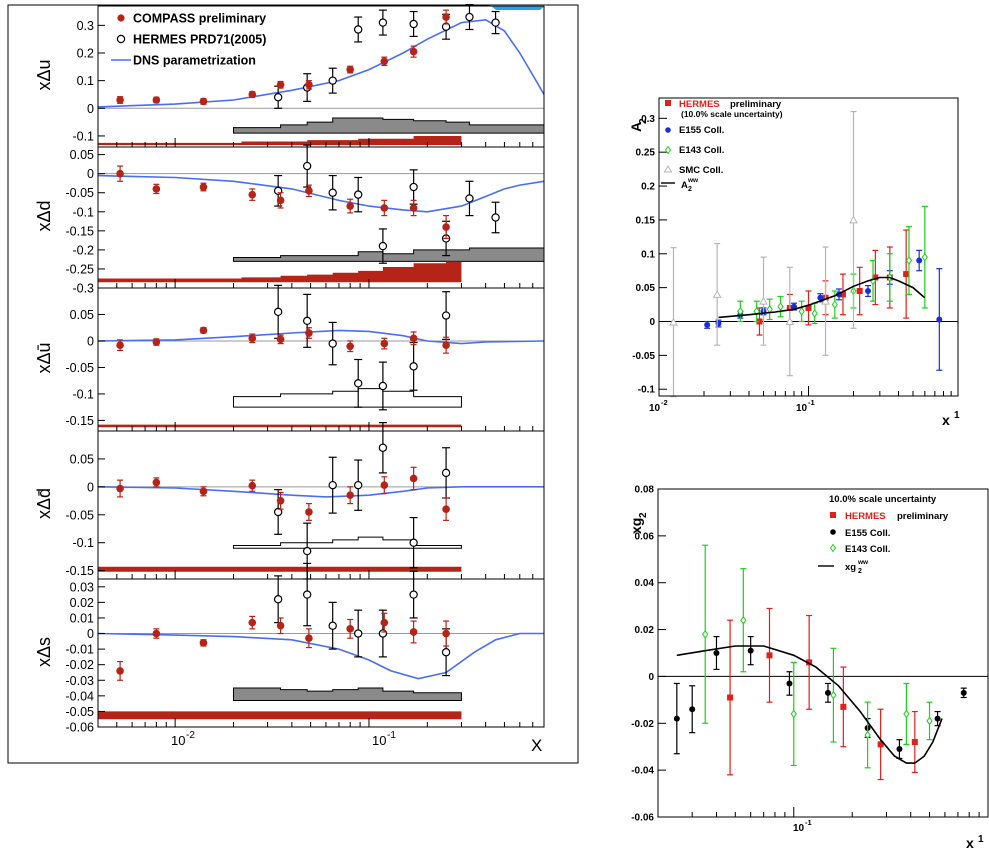 The width and height of the screenshot is (989, 856). What do you see at coordinates (388, 254) in the screenshot?
I see `syst-band-gray-xDd` at bounding box center [388, 254].